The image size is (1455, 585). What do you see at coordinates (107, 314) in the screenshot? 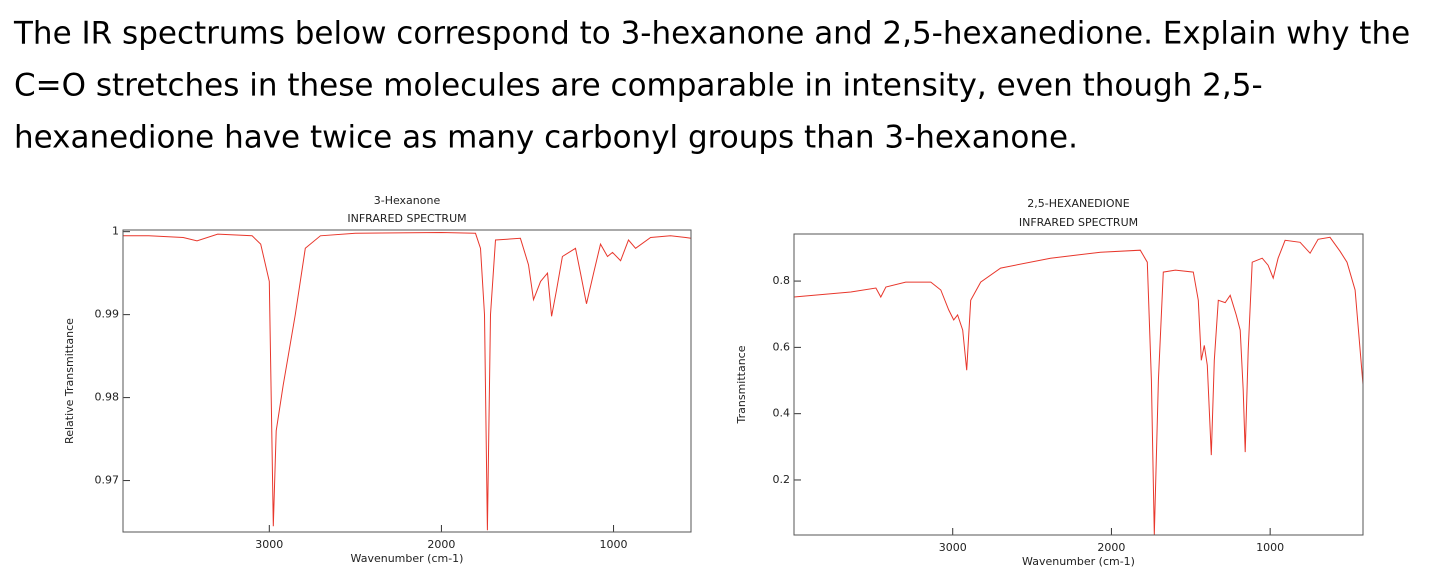
I see `y-tick-label: 0.99` at bounding box center [107, 314].